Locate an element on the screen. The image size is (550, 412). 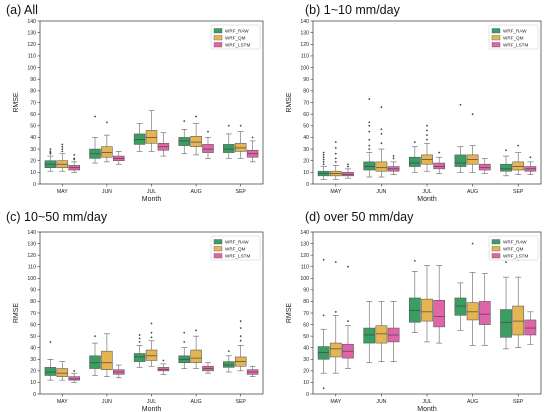
y-tick-label: 110 is located at coordinates (305, 268).